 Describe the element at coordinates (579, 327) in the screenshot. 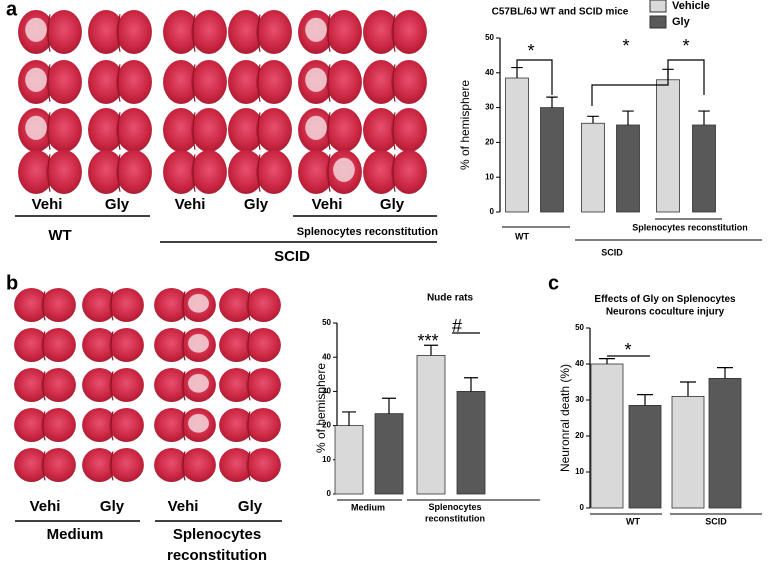

I see `y-tick-label: 50` at that location.